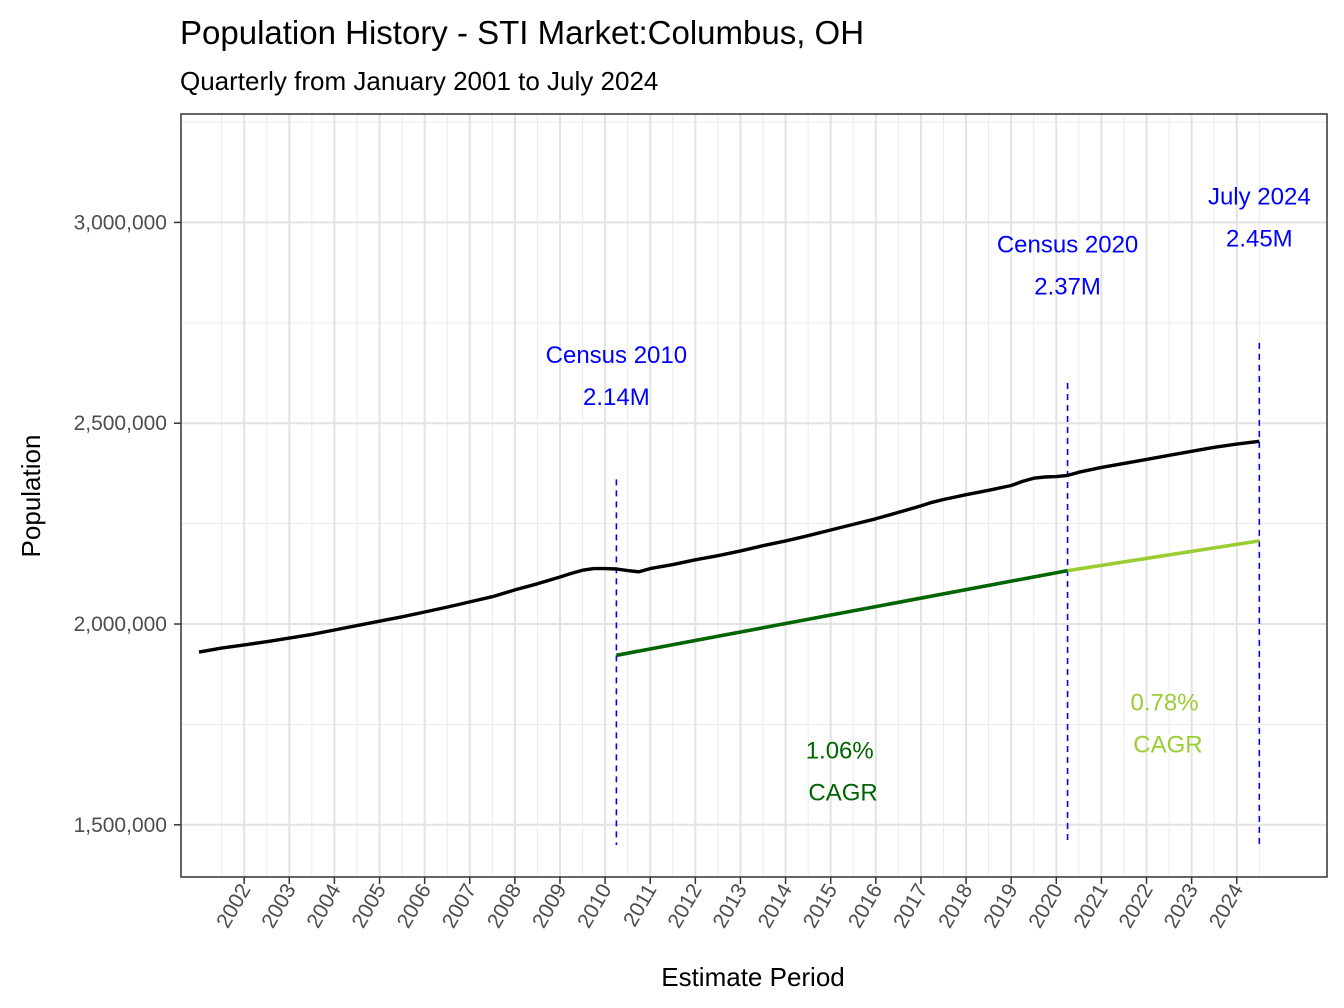 This screenshot has width=1344, height=1008. Describe the element at coordinates (1067, 287) in the screenshot. I see `annotation-line: 2.37M` at that location.